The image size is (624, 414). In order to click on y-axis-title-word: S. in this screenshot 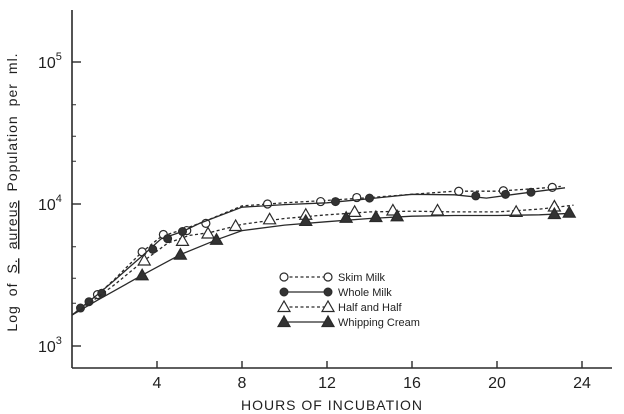, I will do `click(12, 265)`.